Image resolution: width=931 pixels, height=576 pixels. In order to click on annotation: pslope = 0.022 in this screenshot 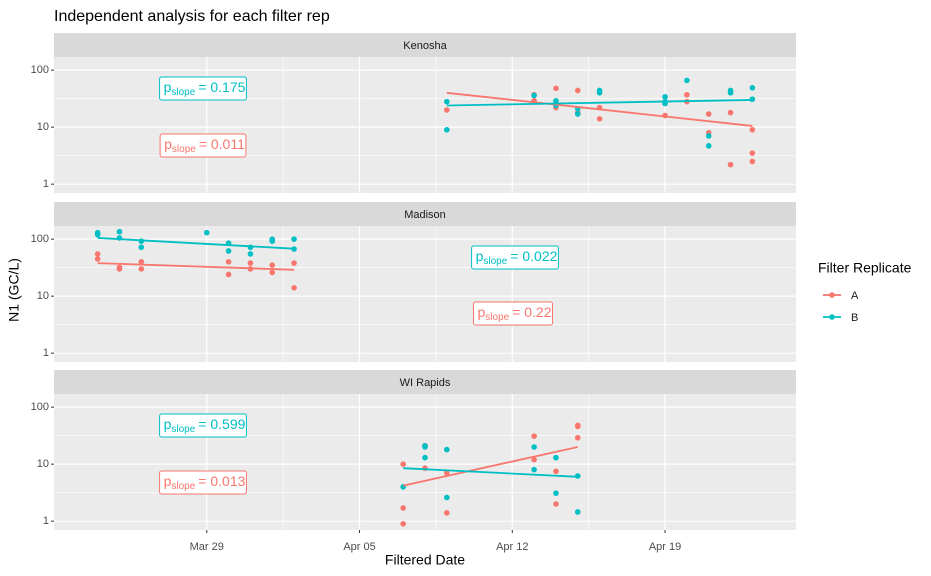, I will do `click(515, 257)`.